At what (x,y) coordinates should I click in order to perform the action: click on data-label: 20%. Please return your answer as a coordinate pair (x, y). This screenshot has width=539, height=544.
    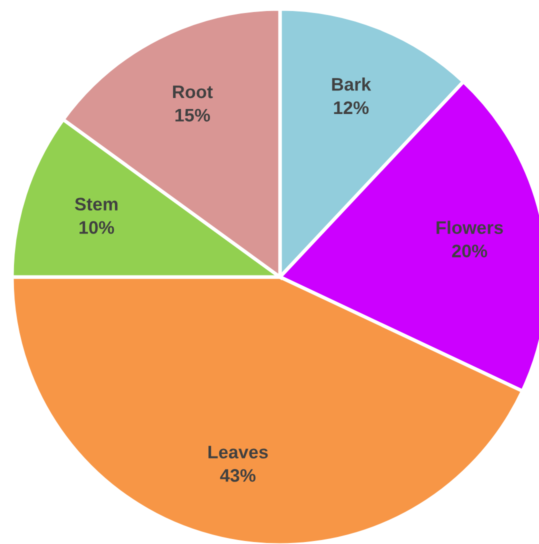
    Looking at the image, I should click on (470, 251).